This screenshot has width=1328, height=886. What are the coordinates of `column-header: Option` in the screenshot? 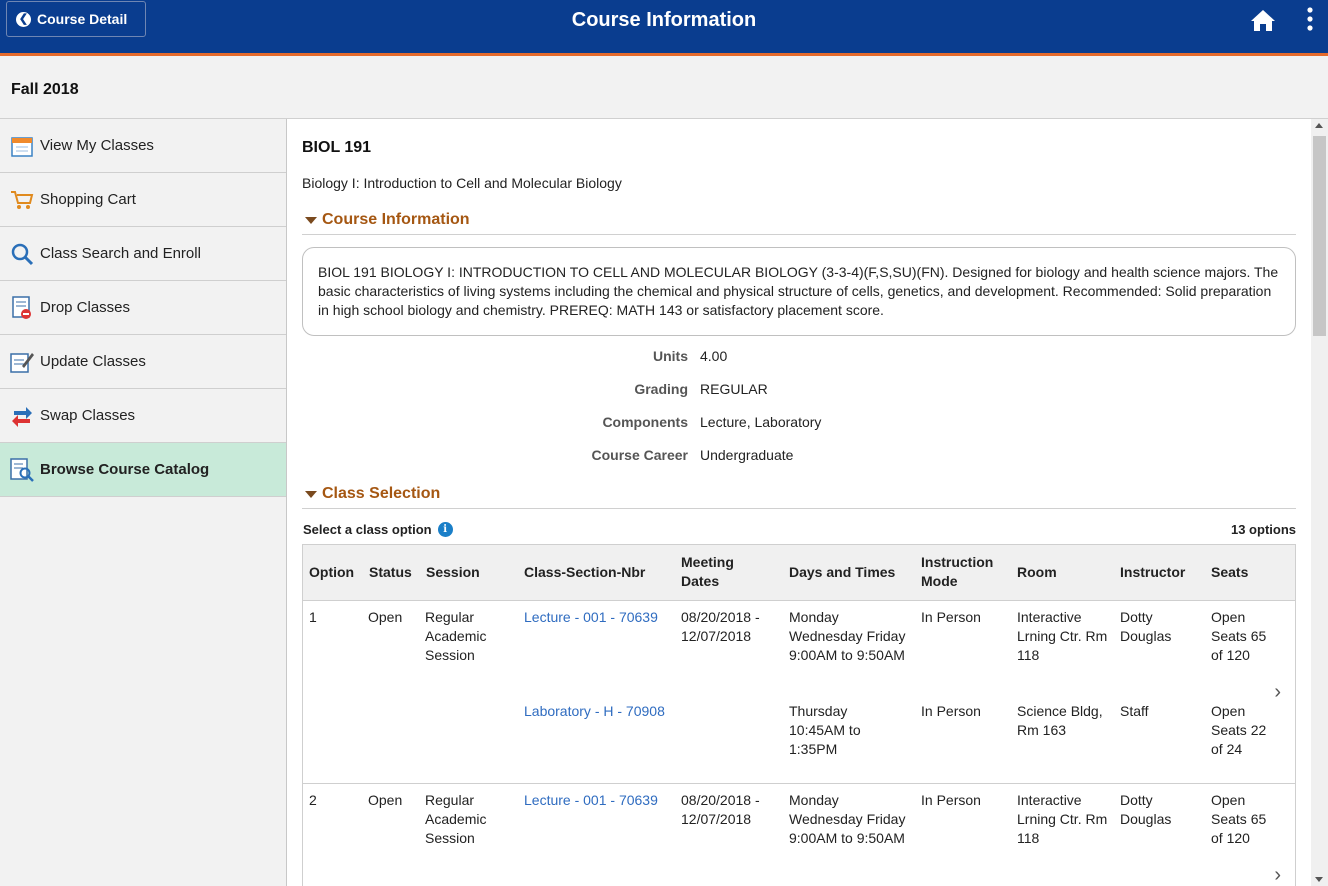 It's located at (332, 572).